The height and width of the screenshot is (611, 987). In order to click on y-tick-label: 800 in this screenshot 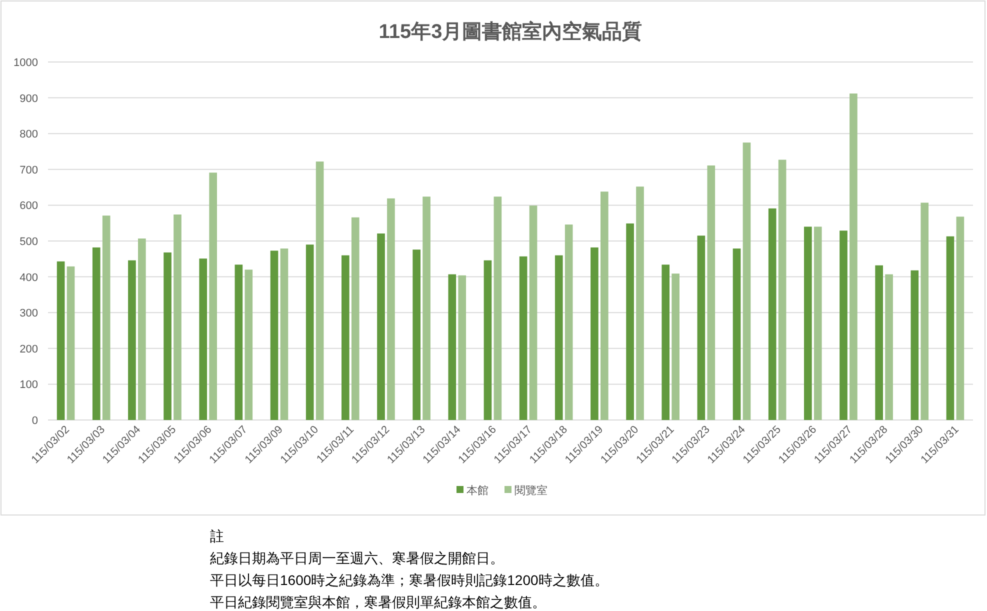, I will do `click(29, 134)`.